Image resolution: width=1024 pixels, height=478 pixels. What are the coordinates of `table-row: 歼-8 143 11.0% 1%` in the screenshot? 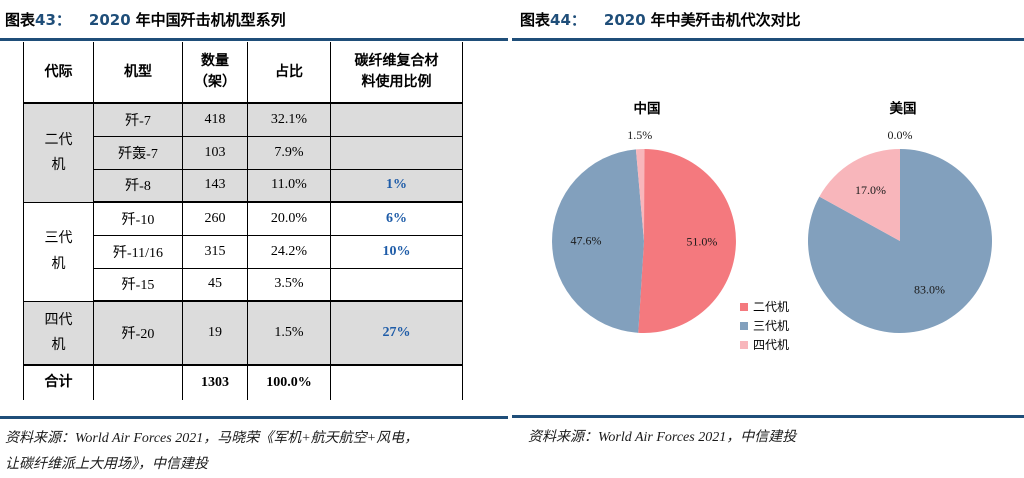 It's located at (243, 185).